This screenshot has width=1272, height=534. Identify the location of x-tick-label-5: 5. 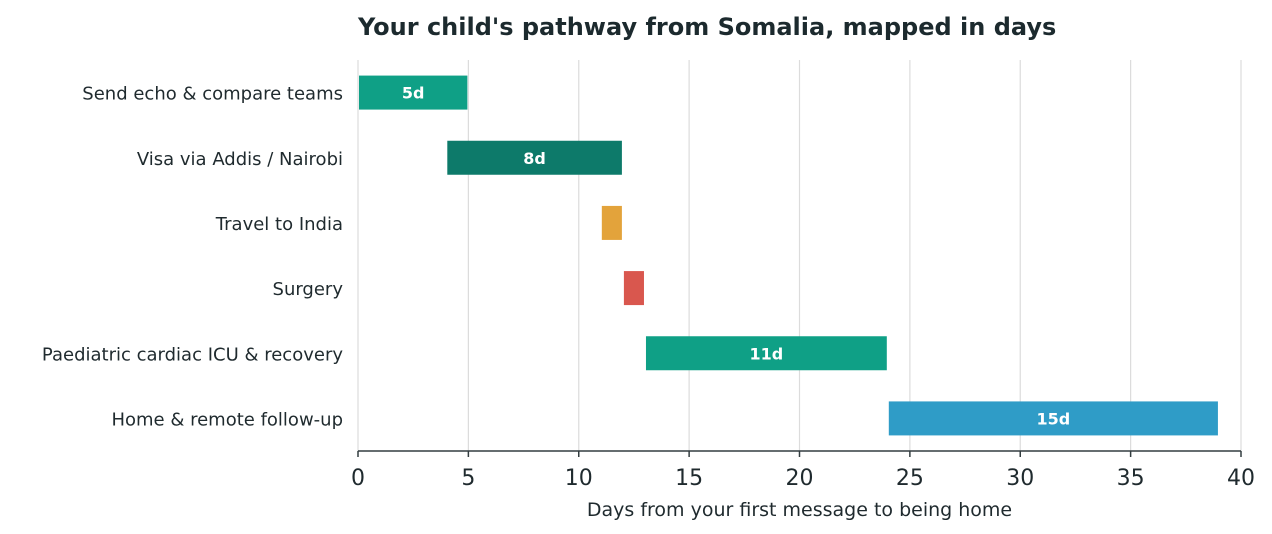
(468, 478).